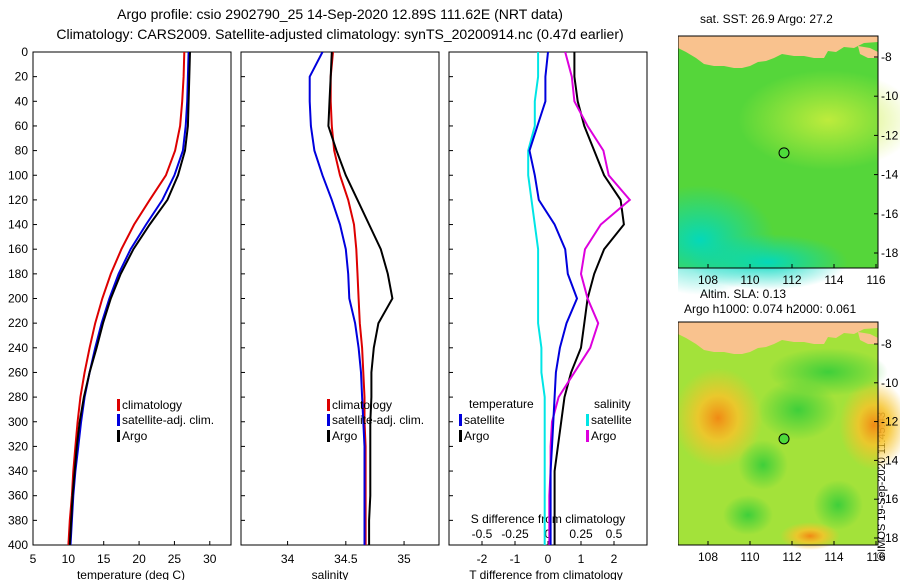 Image resolution: width=900 pixels, height=580 pixels. Describe the element at coordinates (135, 436) in the screenshot. I see `temp-argo-legend-label: Argo` at that location.